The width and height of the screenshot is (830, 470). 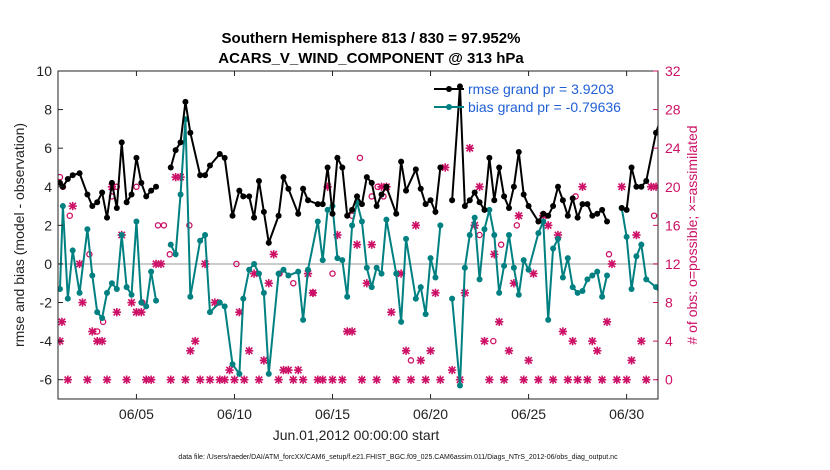 I want to click on y-tick-label: 2, so click(x=48, y=225).